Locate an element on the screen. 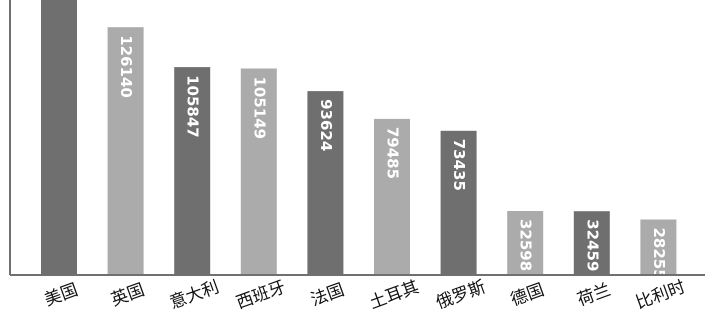  category-tick-label: 比利时 is located at coordinates (660, 295).